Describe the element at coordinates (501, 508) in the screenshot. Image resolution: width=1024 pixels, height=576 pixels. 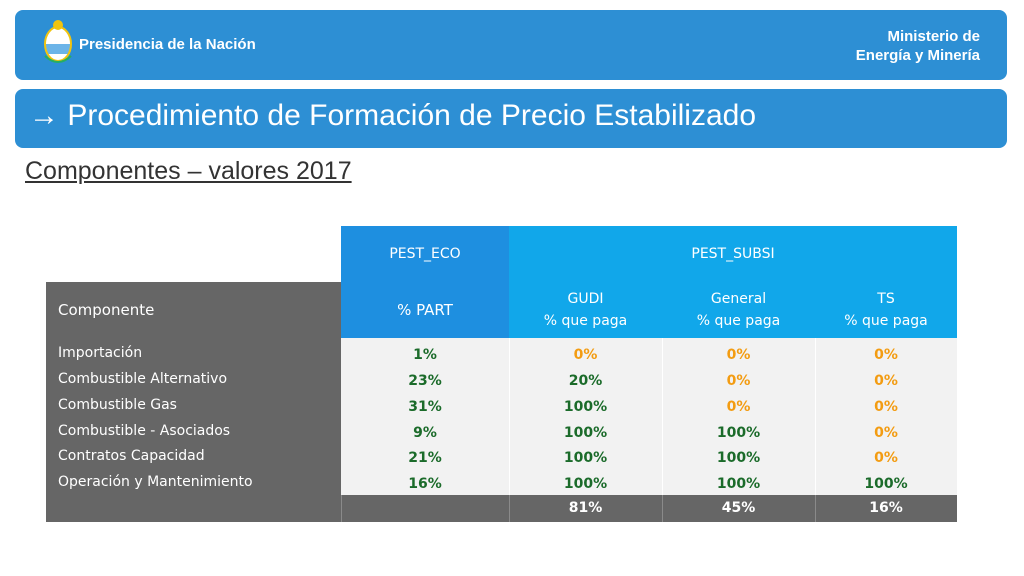
I see `totals-row` at that location.